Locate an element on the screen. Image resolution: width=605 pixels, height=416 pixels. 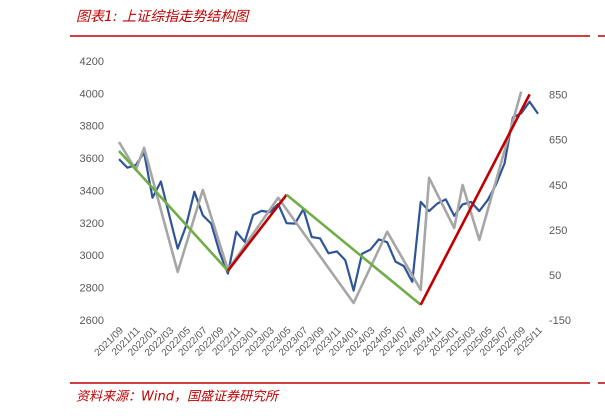
y2-tick-label: 650 is located at coordinates (558, 141).